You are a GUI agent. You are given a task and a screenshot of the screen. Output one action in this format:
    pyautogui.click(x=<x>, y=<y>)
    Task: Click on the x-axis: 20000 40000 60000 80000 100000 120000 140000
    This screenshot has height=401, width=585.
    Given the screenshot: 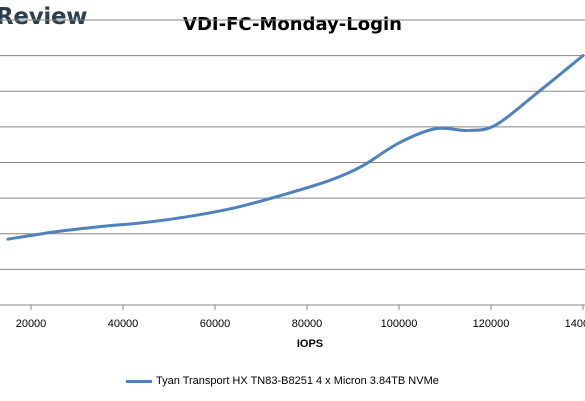 What is the action you would take?
    pyautogui.click(x=292, y=317)
    